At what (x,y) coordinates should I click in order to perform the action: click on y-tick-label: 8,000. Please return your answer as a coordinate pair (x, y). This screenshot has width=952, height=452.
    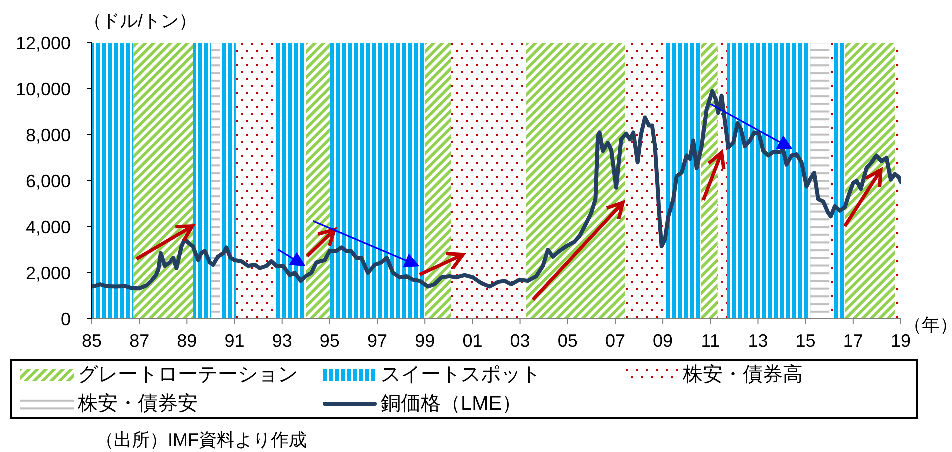
    Looking at the image, I should click on (48, 135).